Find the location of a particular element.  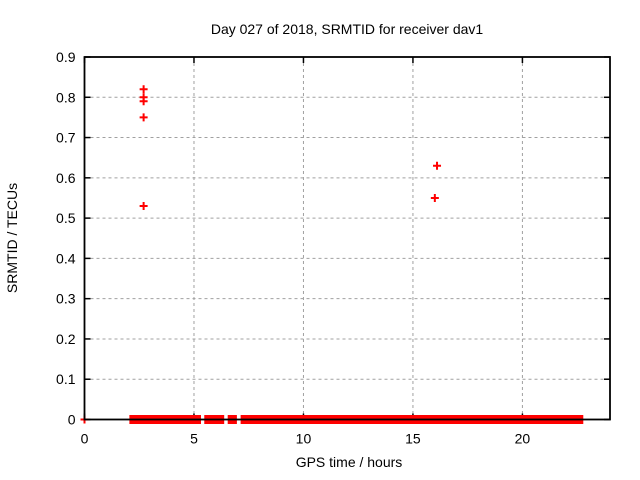

x-tick-label: 0 is located at coordinates (85, 439).